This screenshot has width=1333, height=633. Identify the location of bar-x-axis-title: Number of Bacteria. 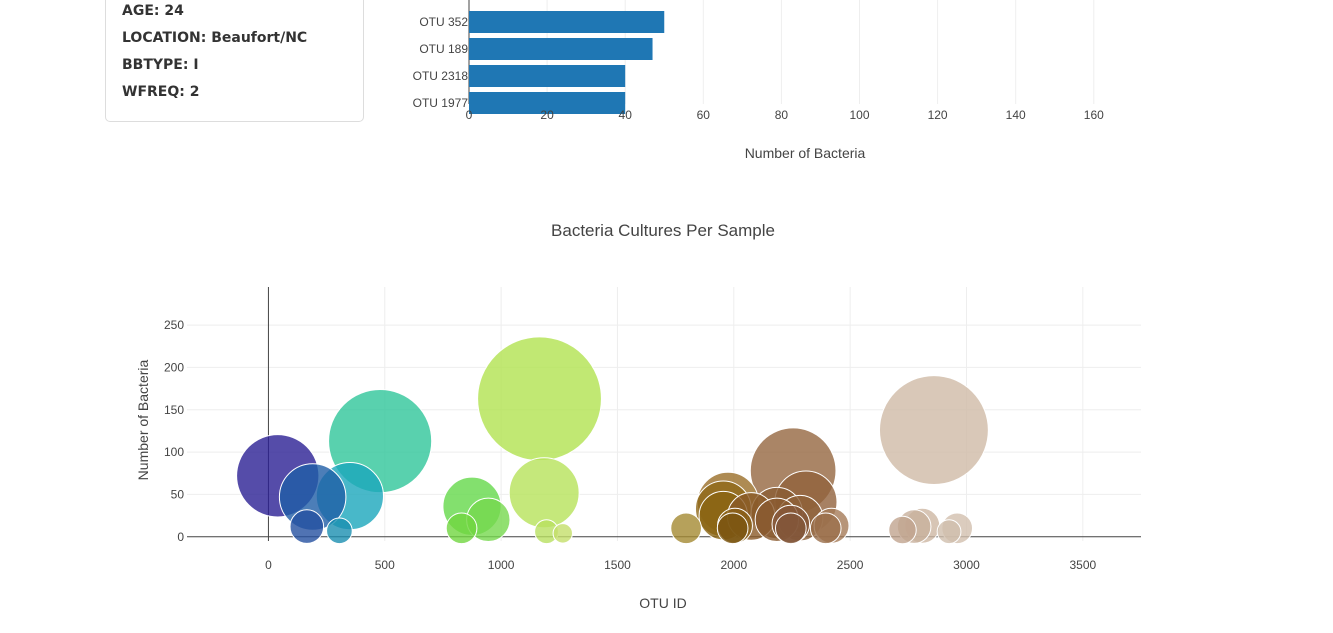
(805, 153).